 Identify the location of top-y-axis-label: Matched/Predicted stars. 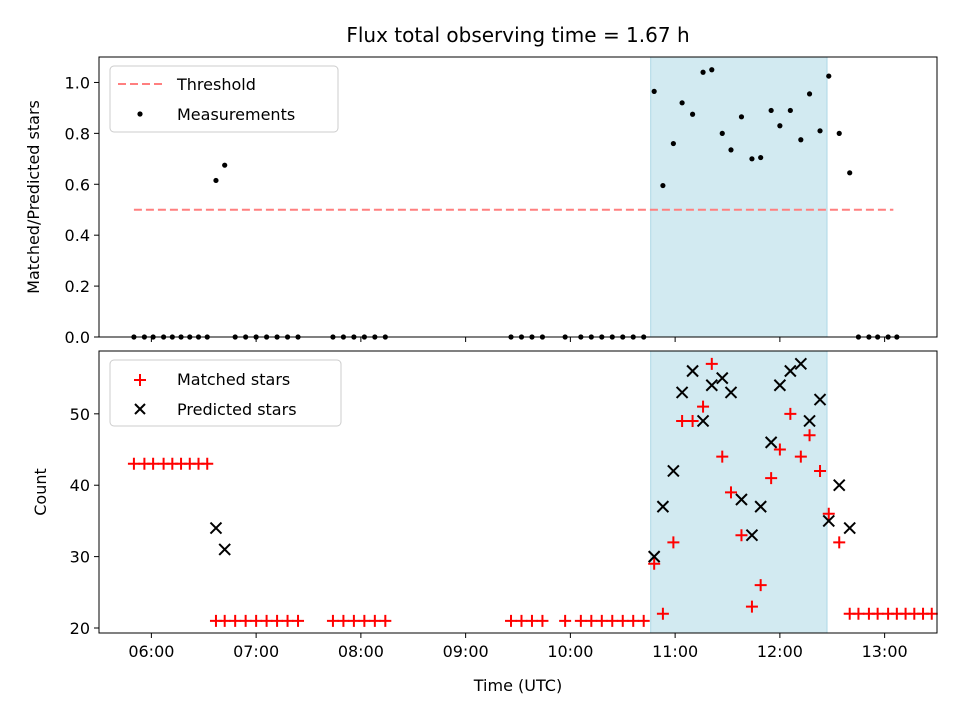
(33, 197).